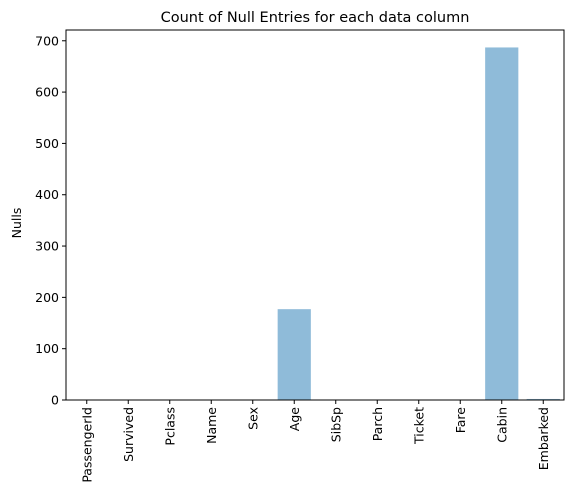 This screenshot has height=504, width=575. Describe the element at coordinates (418, 426) in the screenshot. I see `x-tick-label: Ticket` at that location.